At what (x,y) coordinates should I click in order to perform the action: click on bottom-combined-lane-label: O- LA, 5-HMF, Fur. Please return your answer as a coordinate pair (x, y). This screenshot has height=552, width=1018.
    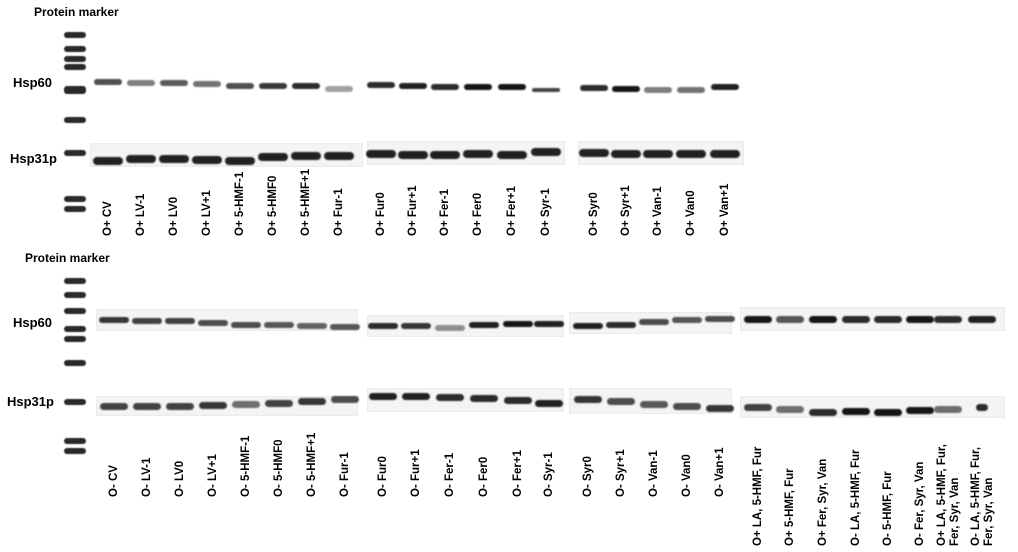
    Looking at the image, I should click on (856, 497).